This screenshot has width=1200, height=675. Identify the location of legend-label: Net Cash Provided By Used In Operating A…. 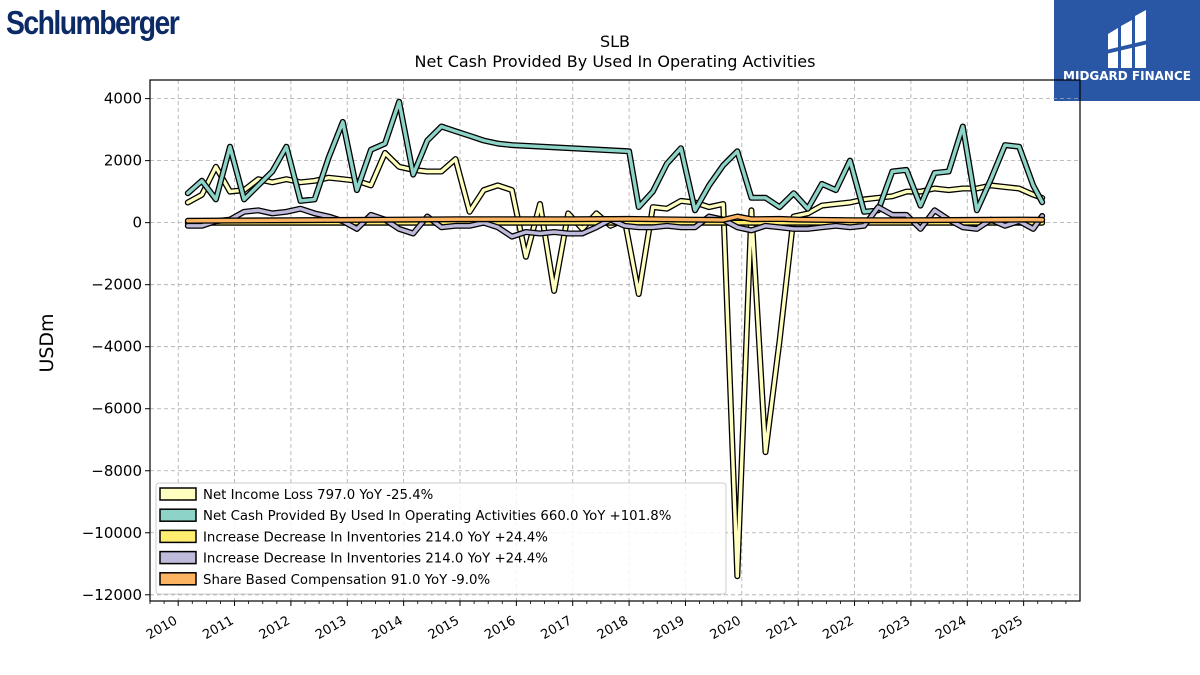
(437, 516).